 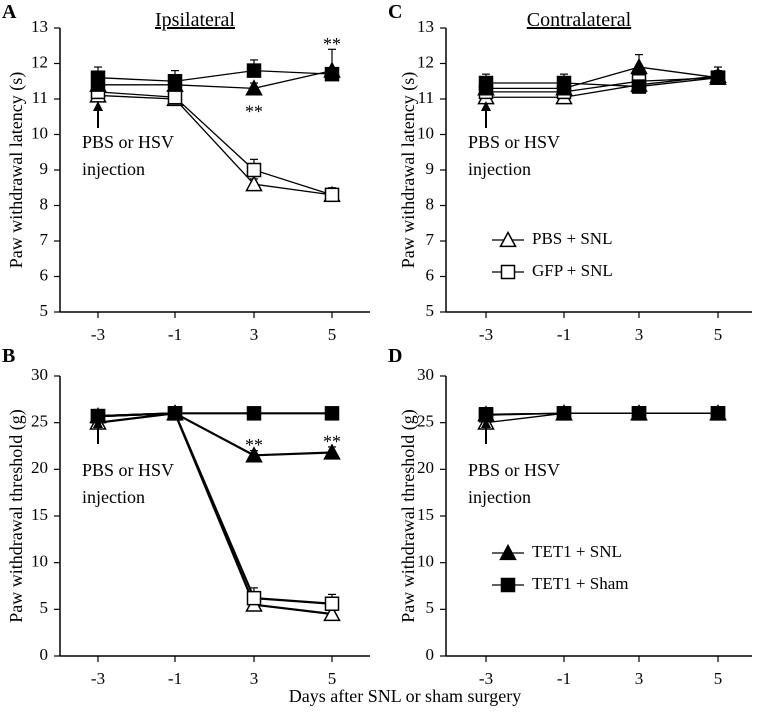 What do you see at coordinates (395, 356) in the screenshot?
I see `panel-letter: D` at bounding box center [395, 356].